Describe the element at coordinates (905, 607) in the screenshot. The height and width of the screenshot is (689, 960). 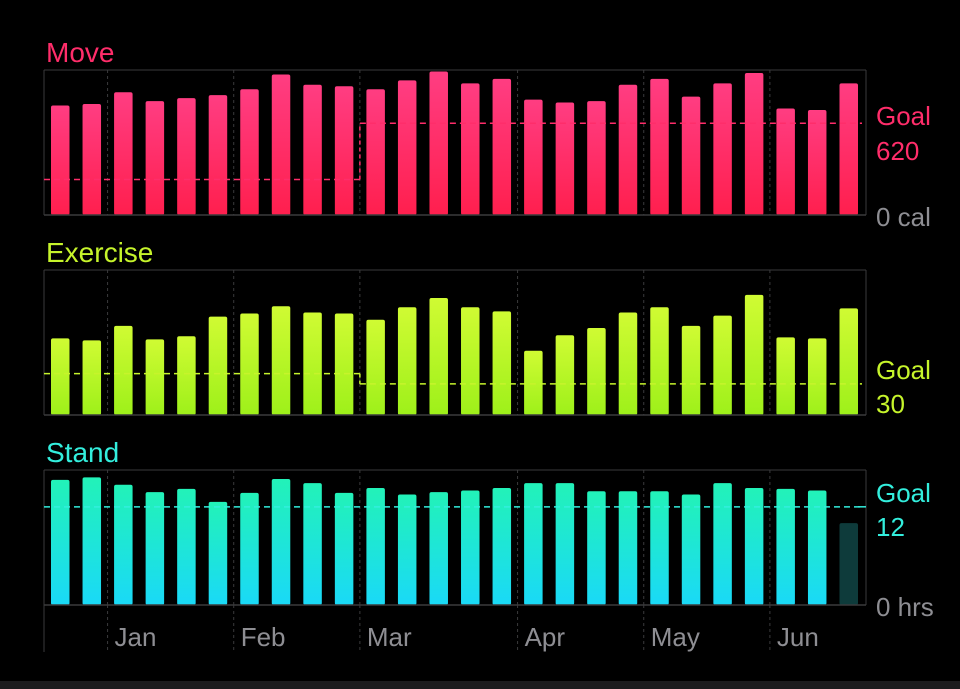
I see `baseline-label: 0 hrs` at that location.